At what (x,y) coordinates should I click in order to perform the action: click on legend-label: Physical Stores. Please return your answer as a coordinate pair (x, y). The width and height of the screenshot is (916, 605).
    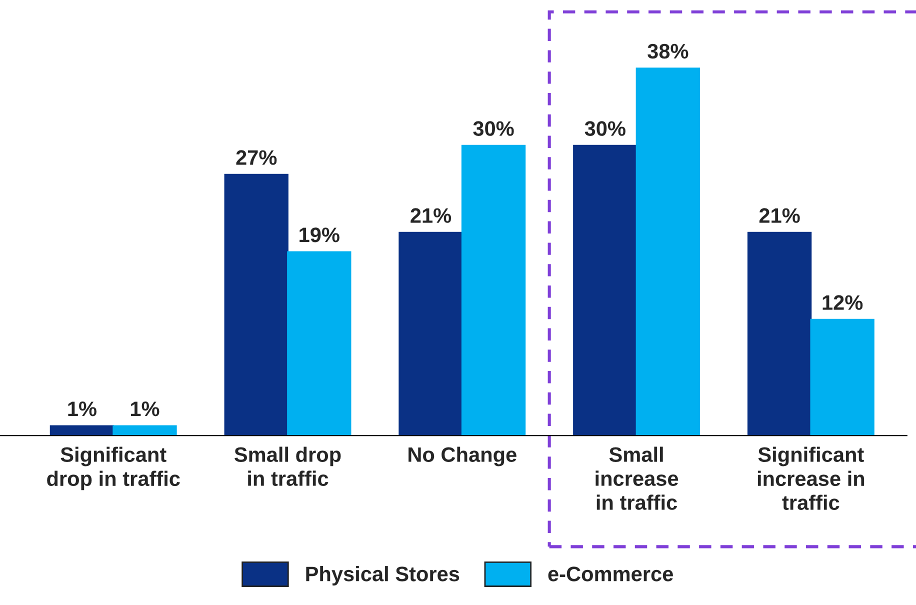
    Looking at the image, I should click on (383, 576).